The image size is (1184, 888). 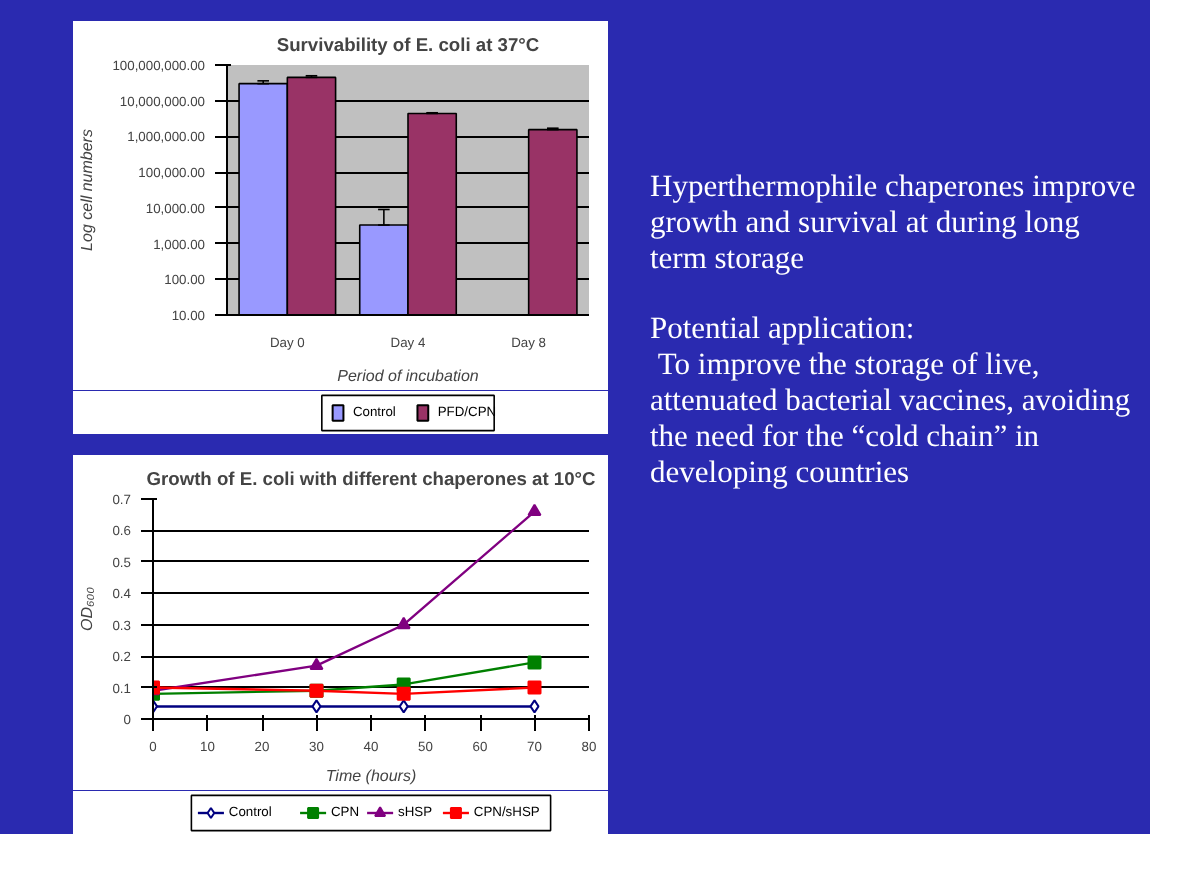 What do you see at coordinates (371, 776) in the screenshot?
I see `x-axis-title: Time (hours)` at bounding box center [371, 776].